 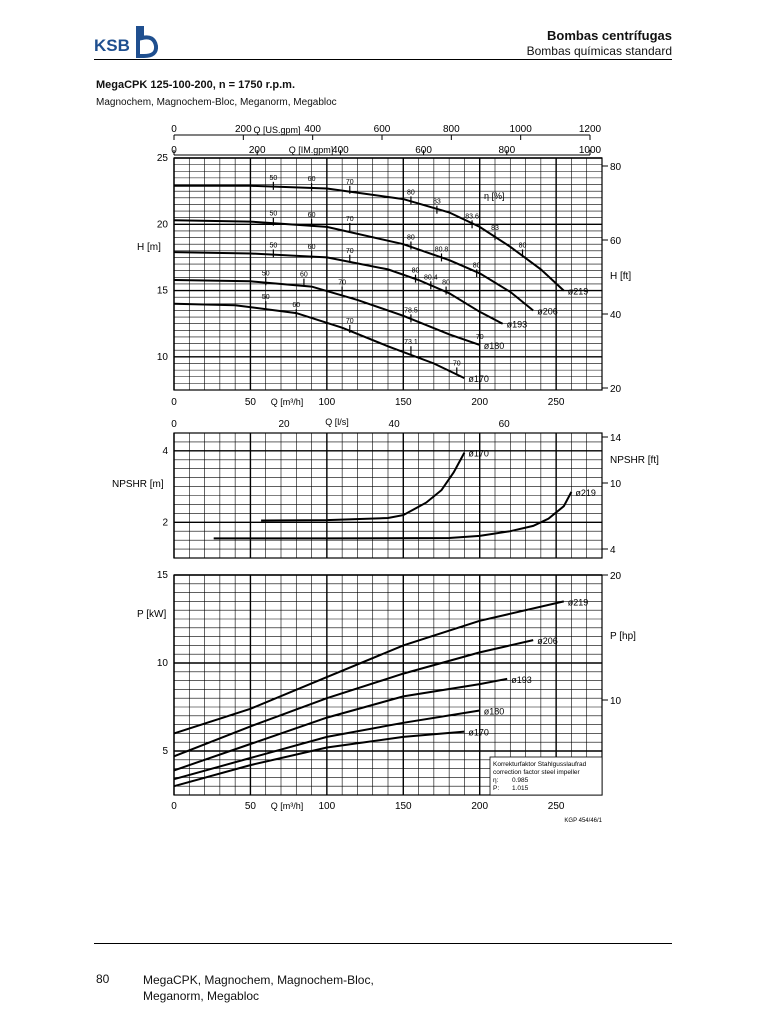 What do you see at coordinates (616, 315) in the screenshot?
I see `right-tick-label: 40` at bounding box center [616, 315].